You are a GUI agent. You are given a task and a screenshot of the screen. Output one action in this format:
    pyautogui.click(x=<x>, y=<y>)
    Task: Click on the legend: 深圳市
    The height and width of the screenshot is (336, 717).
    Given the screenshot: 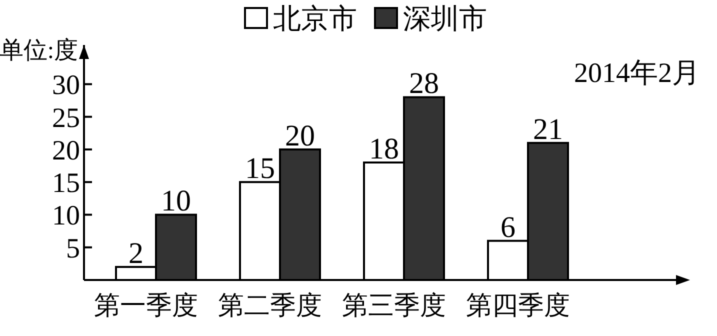 What is the action you would take?
    pyautogui.click(x=445, y=19)
    